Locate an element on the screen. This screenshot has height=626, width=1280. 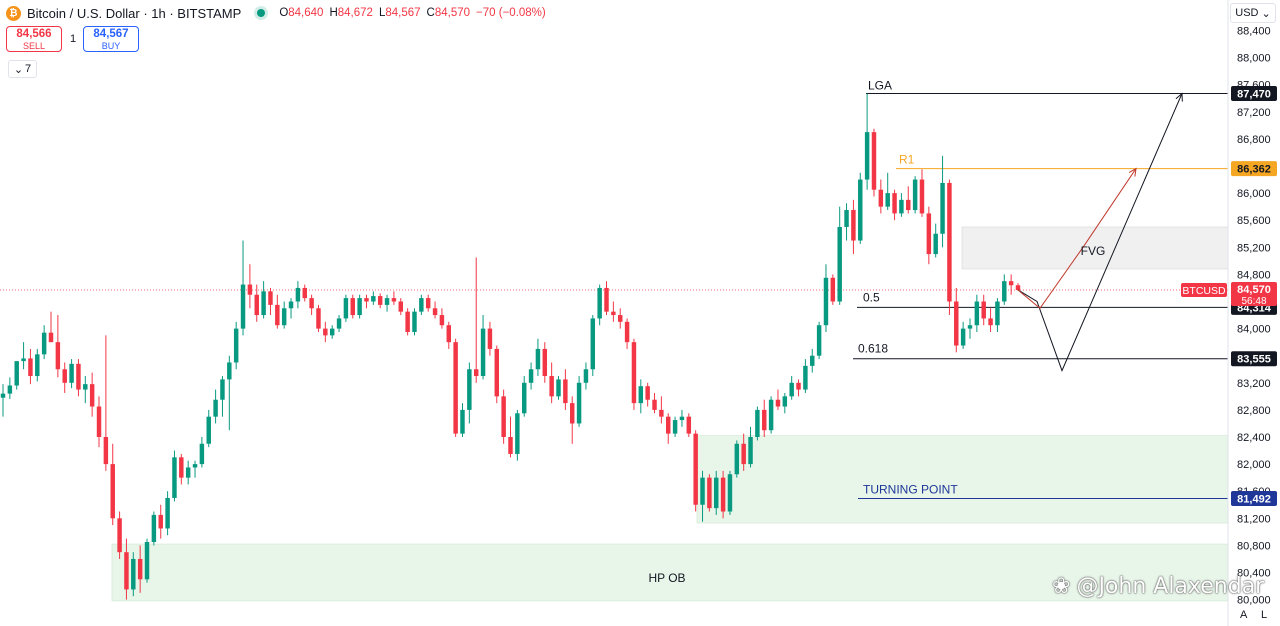
buy-button: 84,567 BUY is located at coordinates (111, 39).